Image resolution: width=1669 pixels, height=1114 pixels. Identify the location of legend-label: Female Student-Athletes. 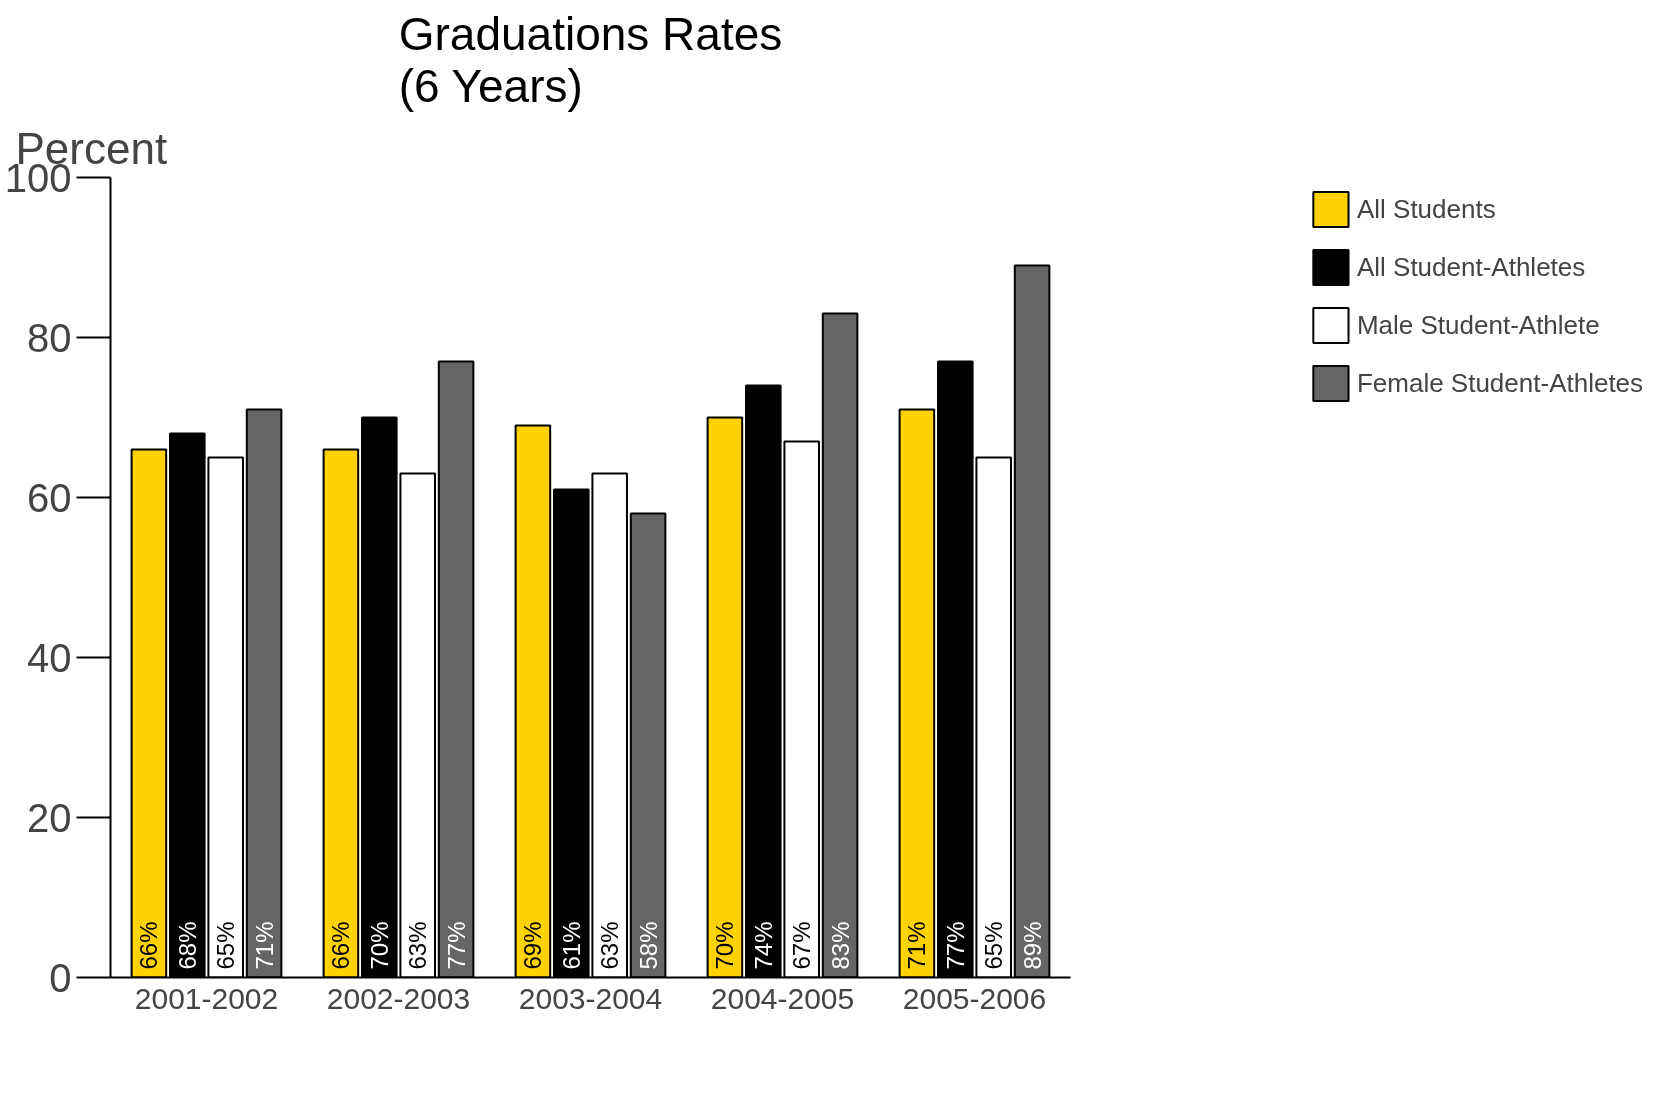
(1500, 383).